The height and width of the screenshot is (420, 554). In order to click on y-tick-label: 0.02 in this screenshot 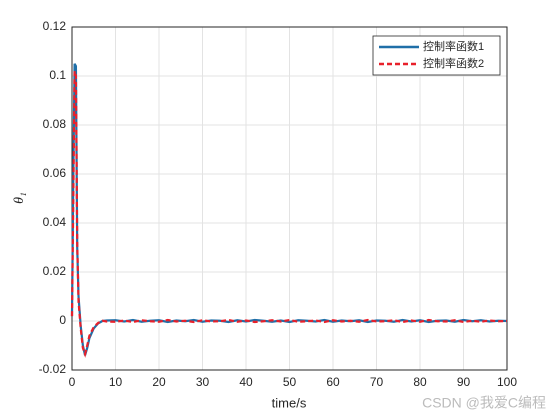, I will do `click(55, 271)`.